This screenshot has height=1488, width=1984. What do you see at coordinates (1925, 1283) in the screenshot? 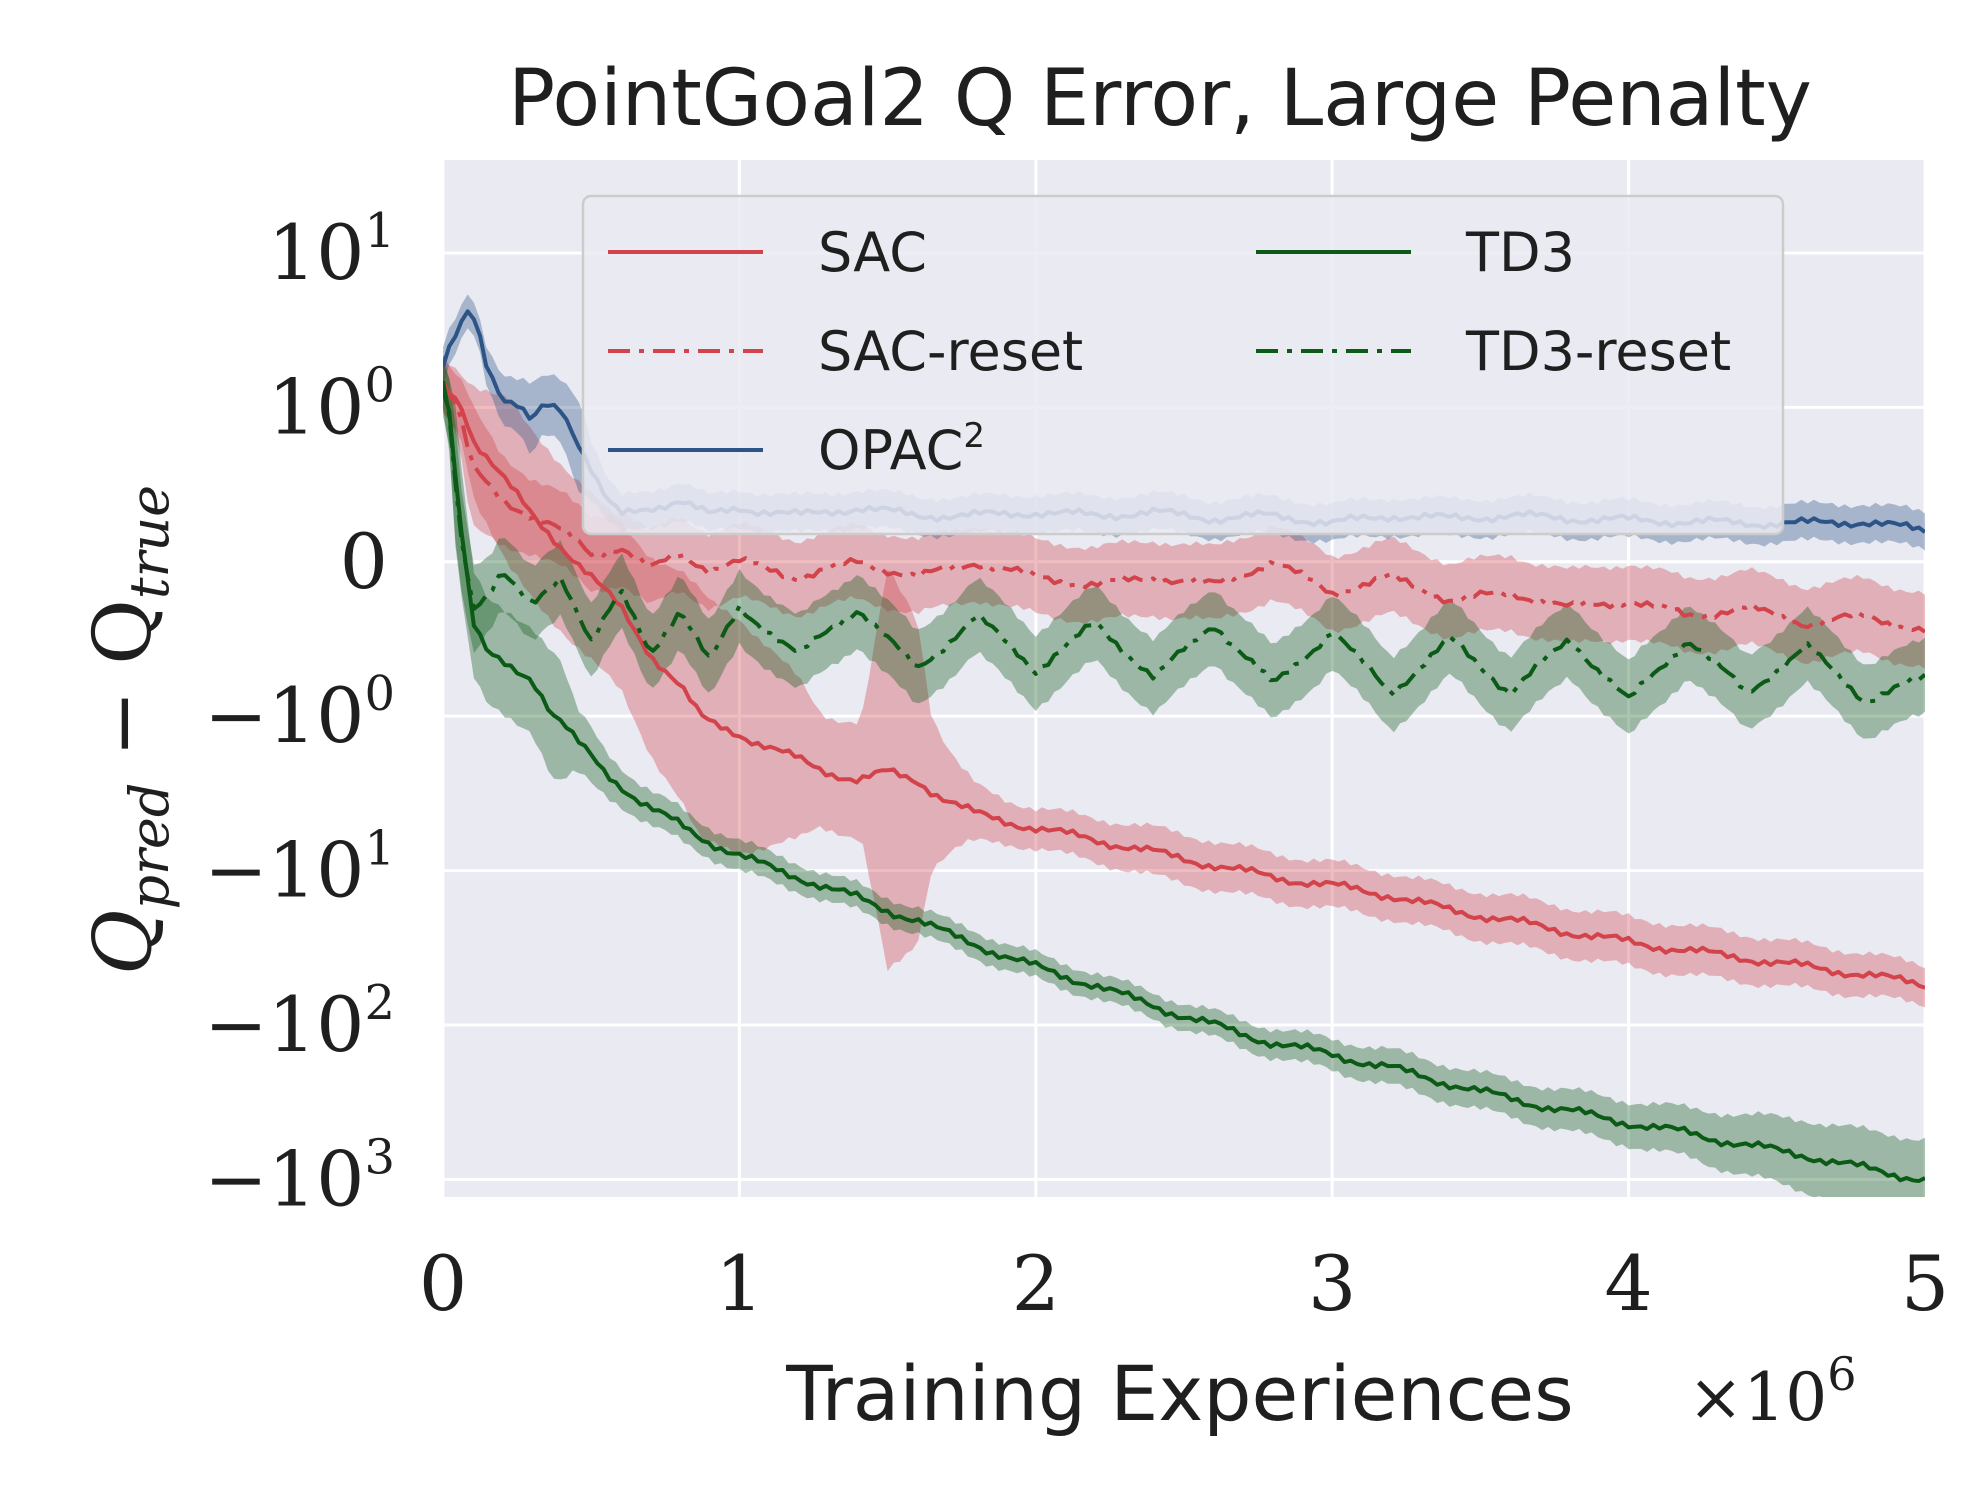
I see `x-tick-label: 5` at bounding box center [1925, 1283].